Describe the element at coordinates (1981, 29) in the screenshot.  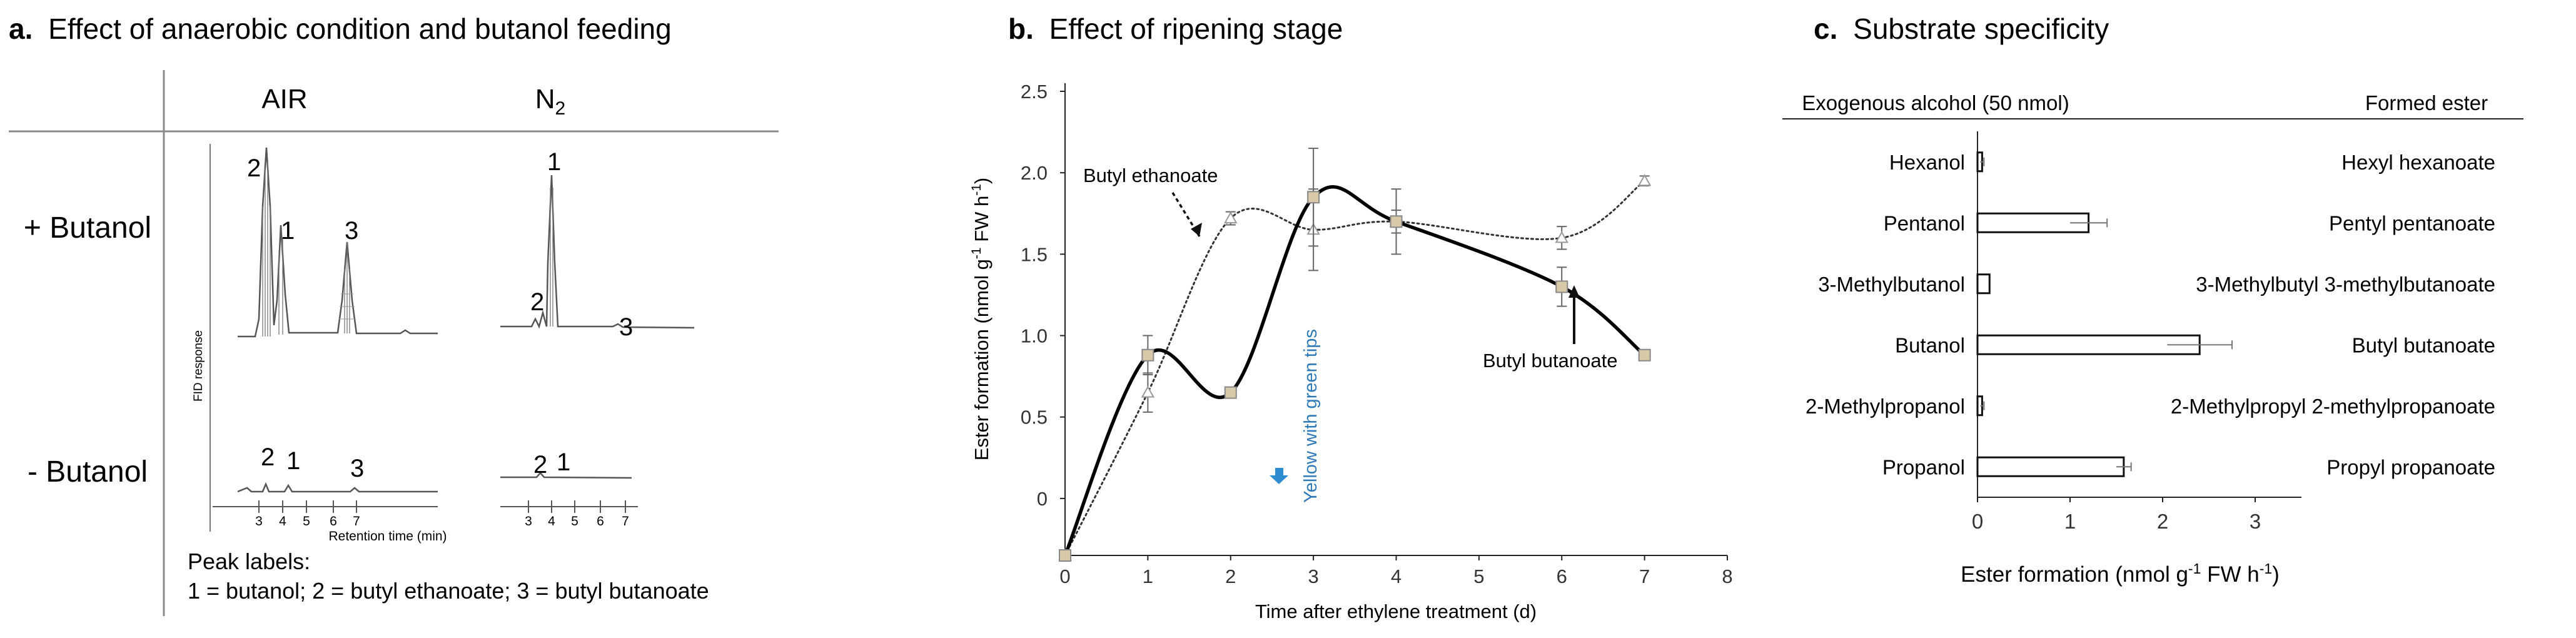
I see `panel-c-title: Substrate specificity` at that location.